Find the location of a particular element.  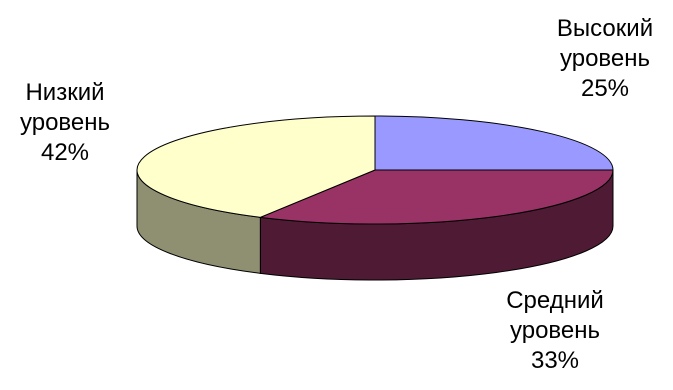

label-high-level: Высокий уровень 25% is located at coordinates (605, 59).